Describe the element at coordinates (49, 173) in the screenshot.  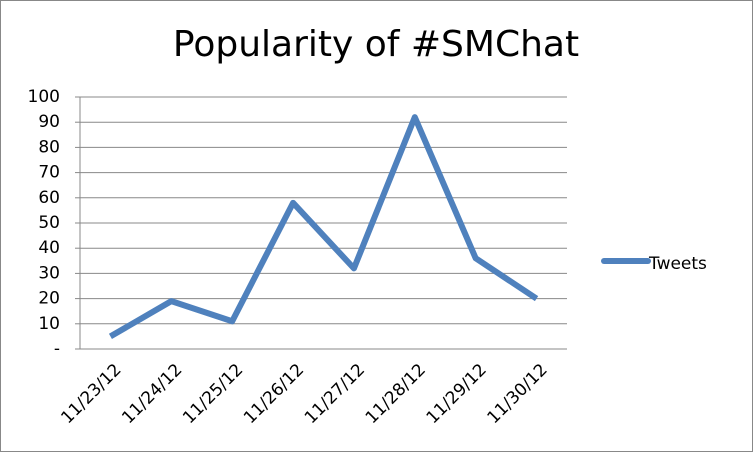
I see `y-tick-label: 70` at that location.